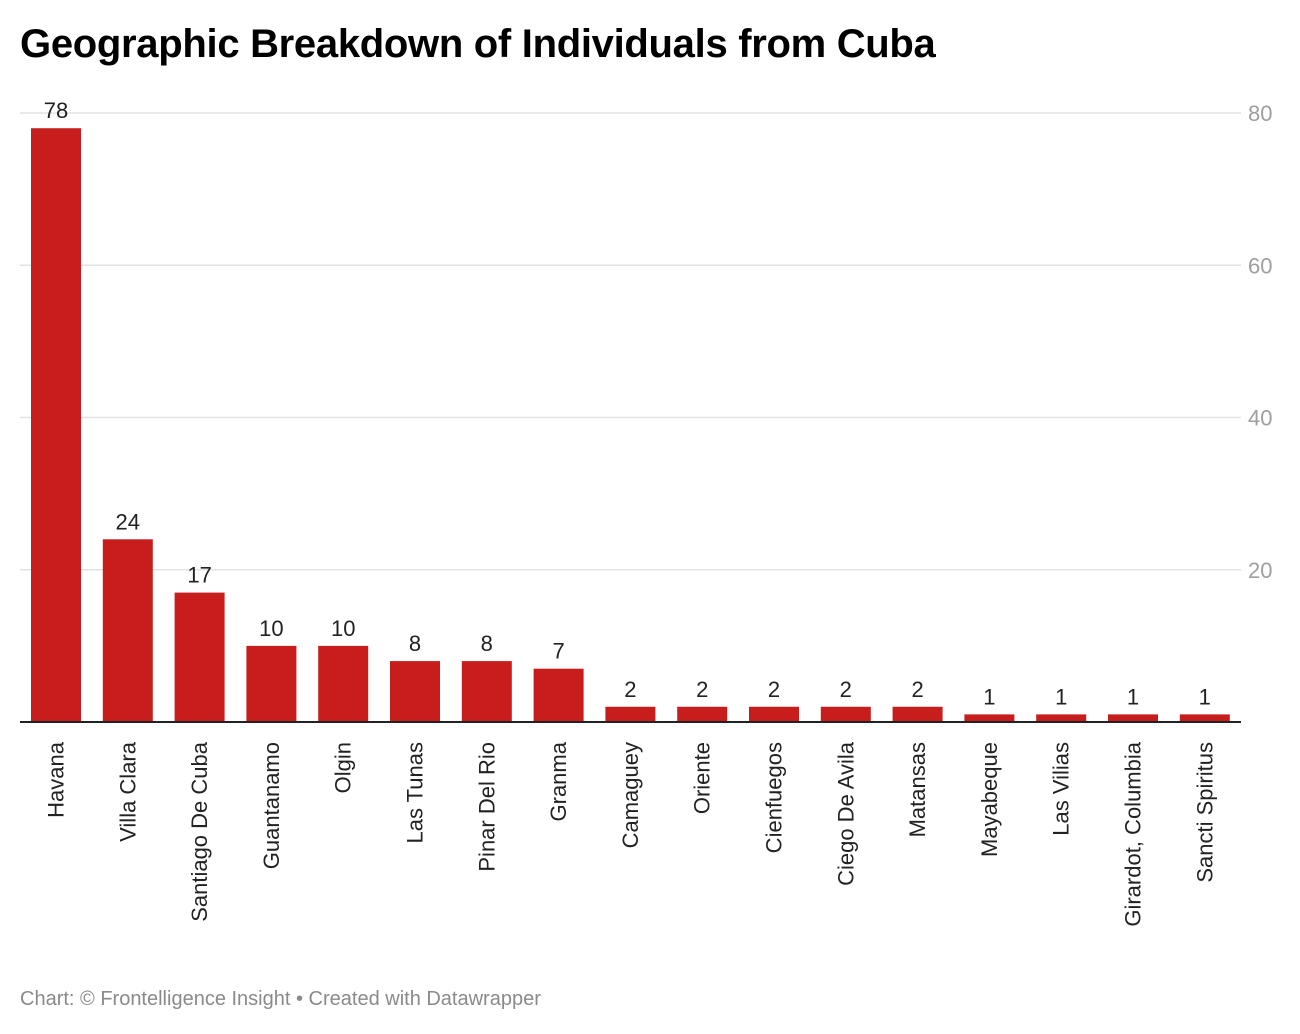  What do you see at coordinates (917, 789) in the screenshot?
I see `category-label: Matansas` at bounding box center [917, 789].